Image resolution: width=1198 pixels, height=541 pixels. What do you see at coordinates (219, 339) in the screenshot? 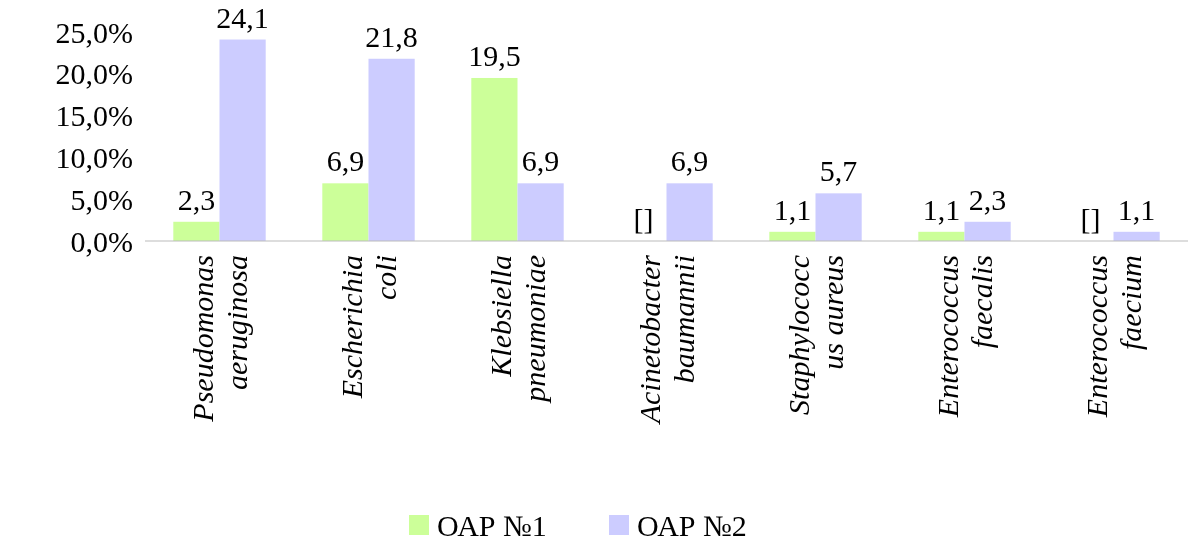
I see `x-tick-label: Pseudomonas aeruginosa` at bounding box center [219, 339].